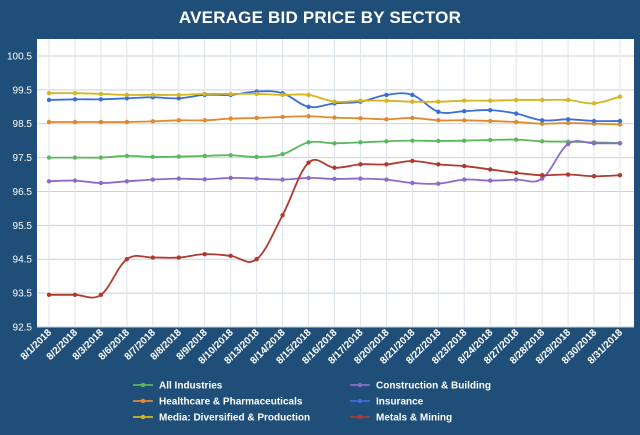 The image size is (640, 435). I want to click on y-tick-label: 93.5, so click(23, 294).